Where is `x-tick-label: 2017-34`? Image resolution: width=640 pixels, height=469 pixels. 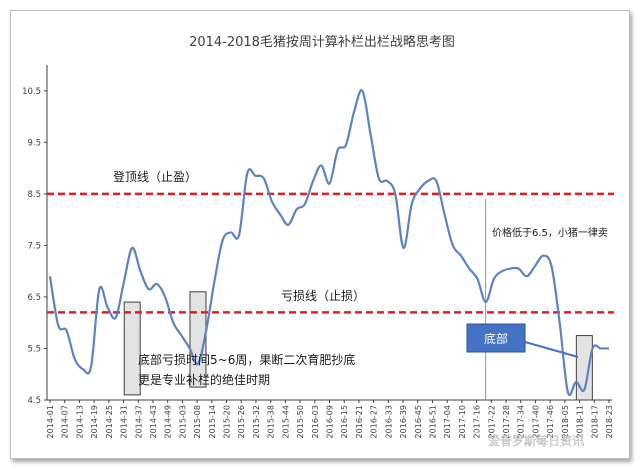
x-tick-label: 2017-34 is located at coordinates (521, 421).